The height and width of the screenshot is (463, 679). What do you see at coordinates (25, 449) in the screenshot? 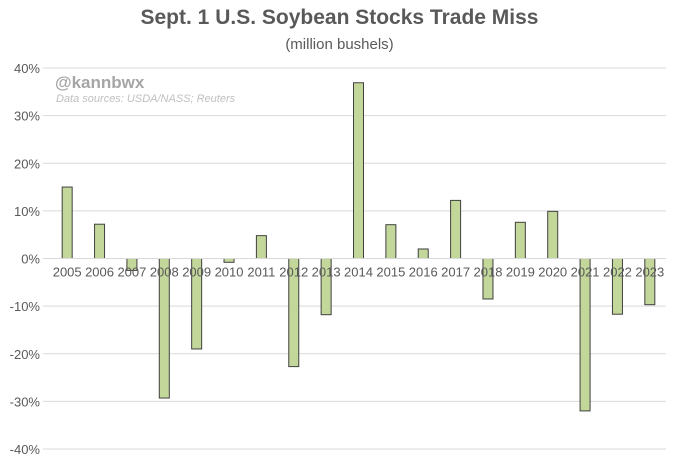
I see `y-tick-label: -40%` at bounding box center [25, 449].